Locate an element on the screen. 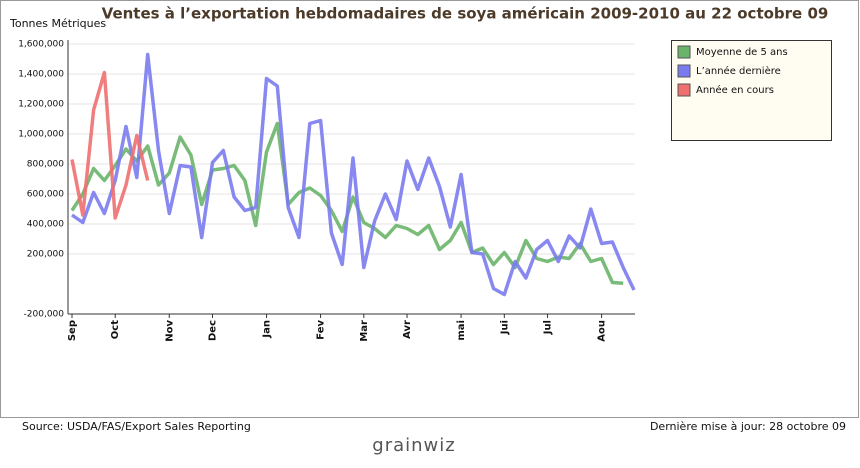  x-tick-label: mai is located at coordinates (461, 330).